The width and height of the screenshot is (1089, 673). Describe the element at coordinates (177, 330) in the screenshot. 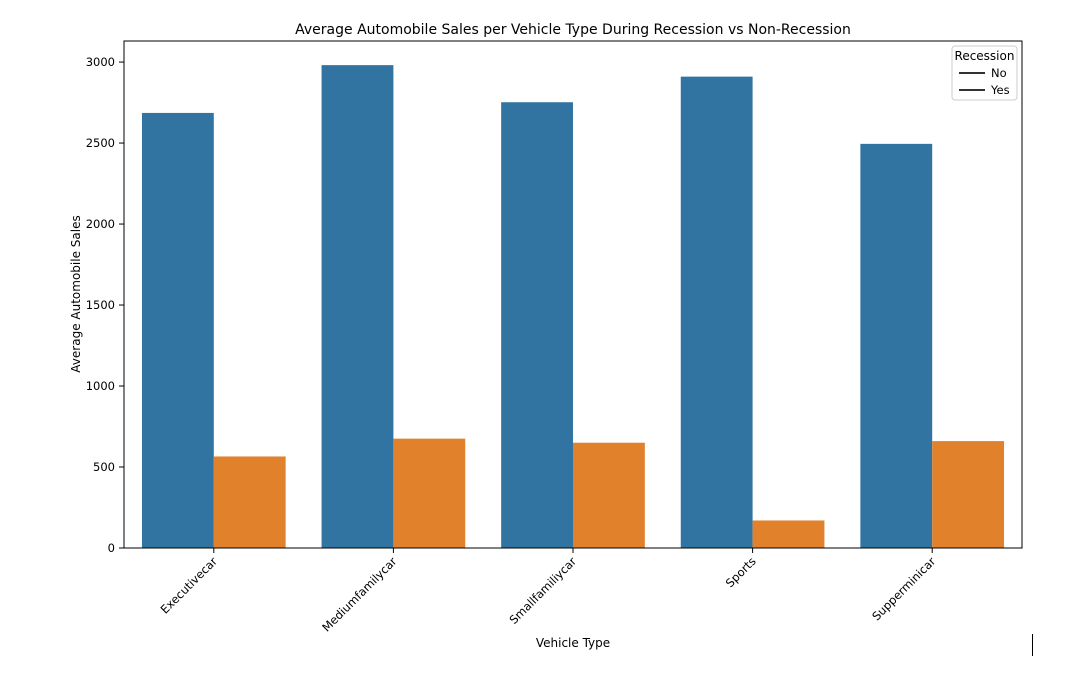

I see `bar-no-executivecar` at that location.